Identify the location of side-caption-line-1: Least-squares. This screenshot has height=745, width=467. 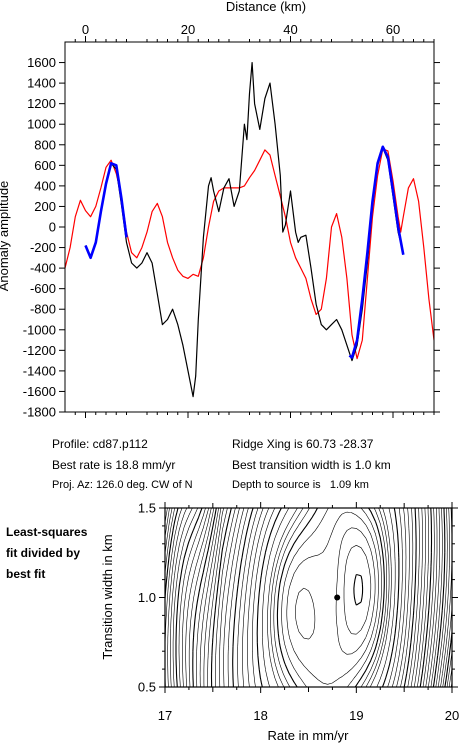
(47, 532).